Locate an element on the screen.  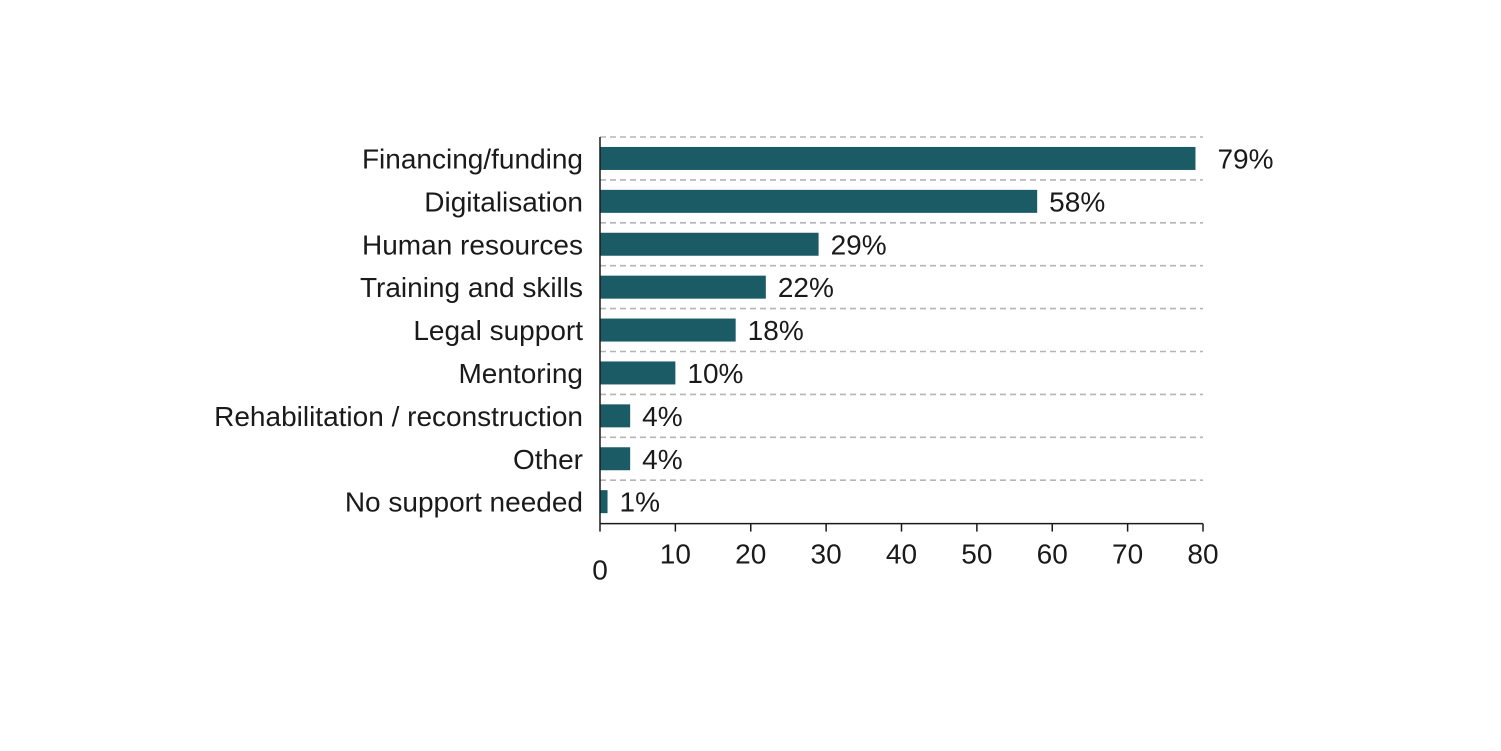
category-label: Digitalisation is located at coordinates (503, 201).